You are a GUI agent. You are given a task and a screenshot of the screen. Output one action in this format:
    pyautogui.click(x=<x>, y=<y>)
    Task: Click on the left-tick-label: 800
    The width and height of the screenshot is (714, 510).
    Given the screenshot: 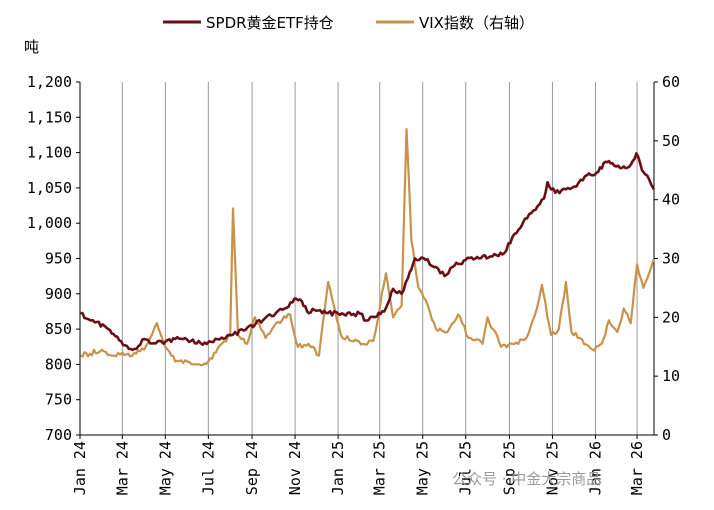 What is the action you would take?
    pyautogui.click(x=58, y=364)
    